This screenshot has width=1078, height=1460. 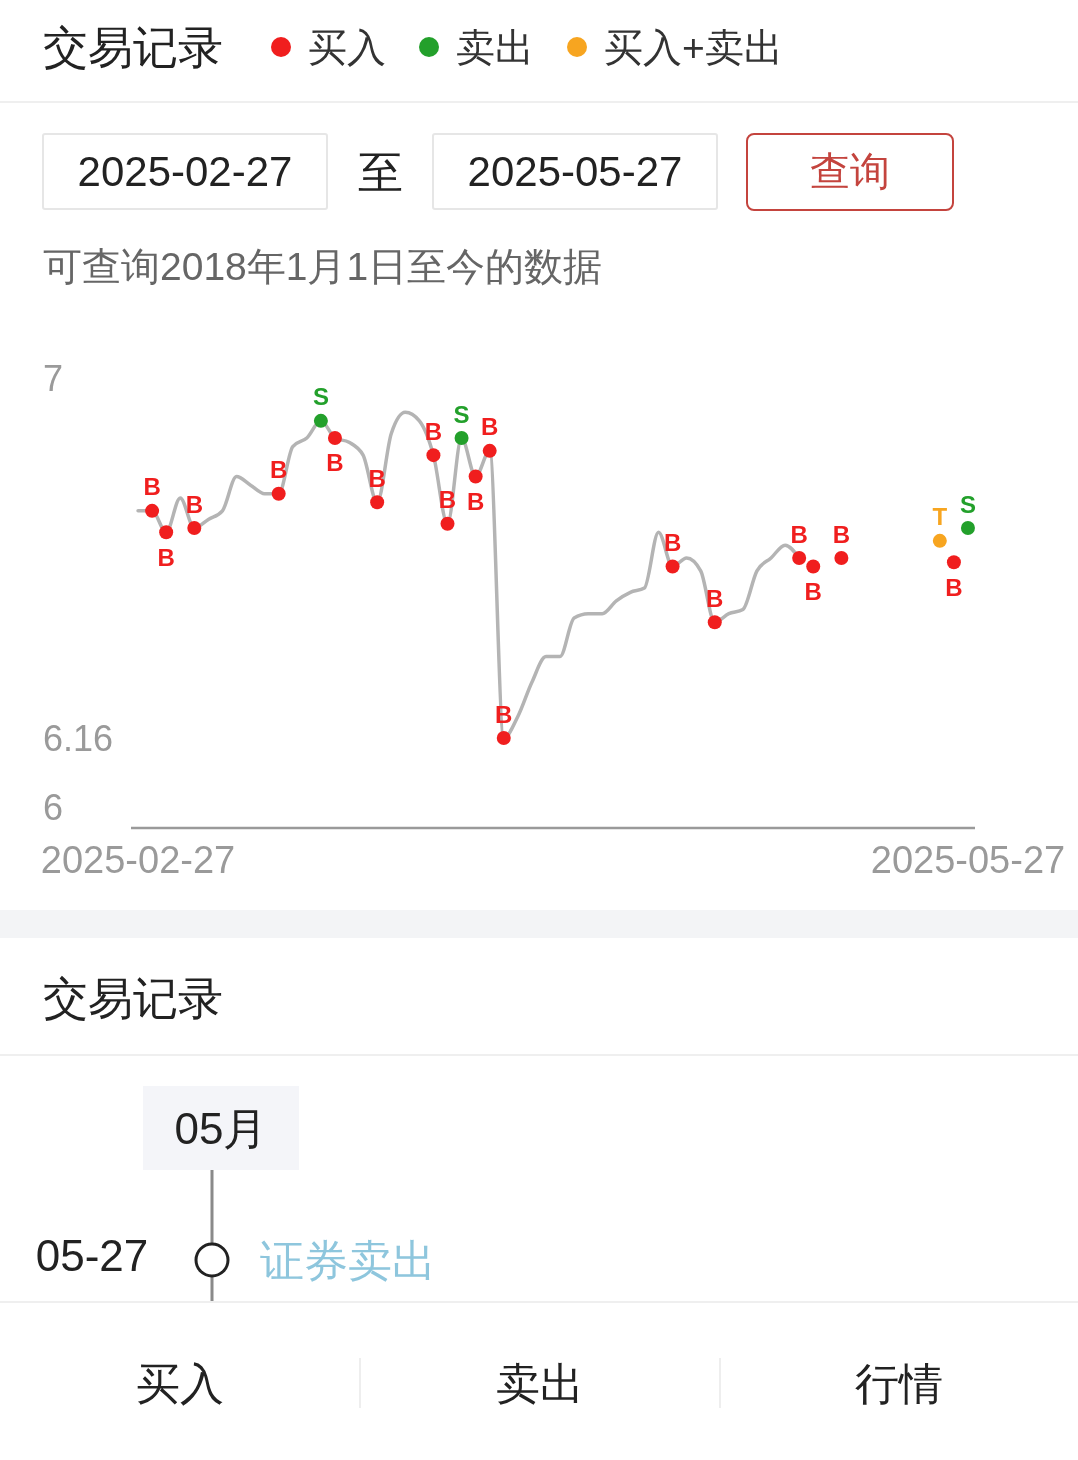 I want to click on text: 卖出, so click(x=540, y=1383).